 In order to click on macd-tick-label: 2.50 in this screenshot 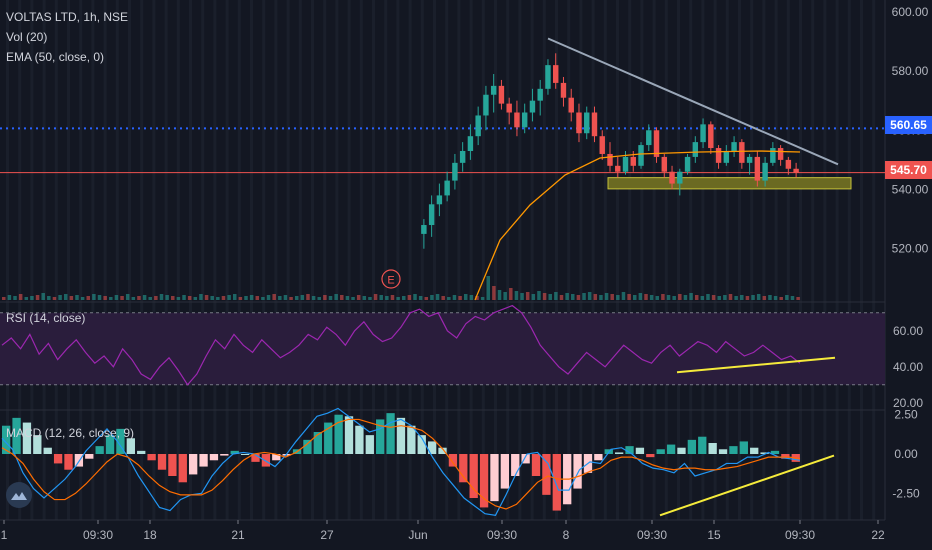, I will do `click(906, 415)`.